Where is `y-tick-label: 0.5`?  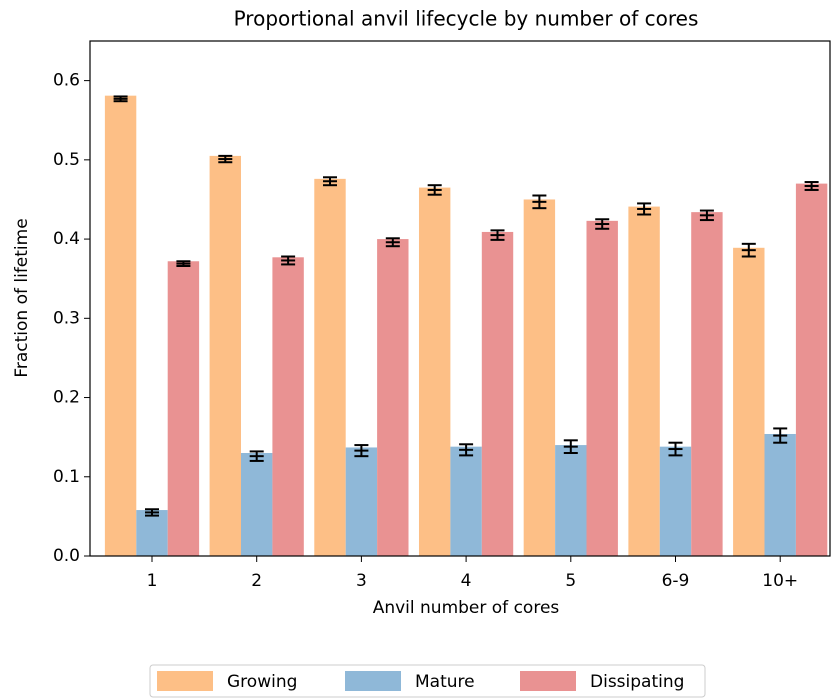 y-tick-label: 0.5 is located at coordinates (66, 160).